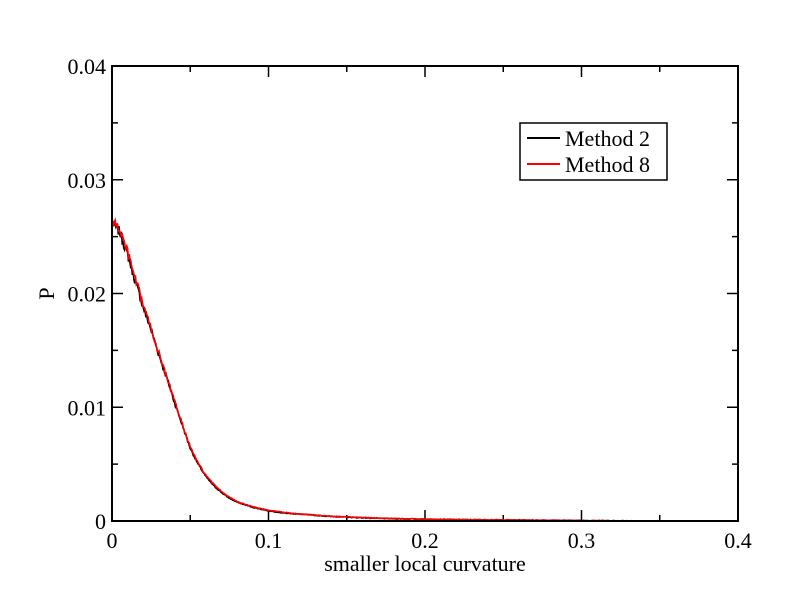 The width and height of the screenshot is (792, 612). What do you see at coordinates (738, 540) in the screenshot?
I see `x-tick-label: 0.4` at bounding box center [738, 540].